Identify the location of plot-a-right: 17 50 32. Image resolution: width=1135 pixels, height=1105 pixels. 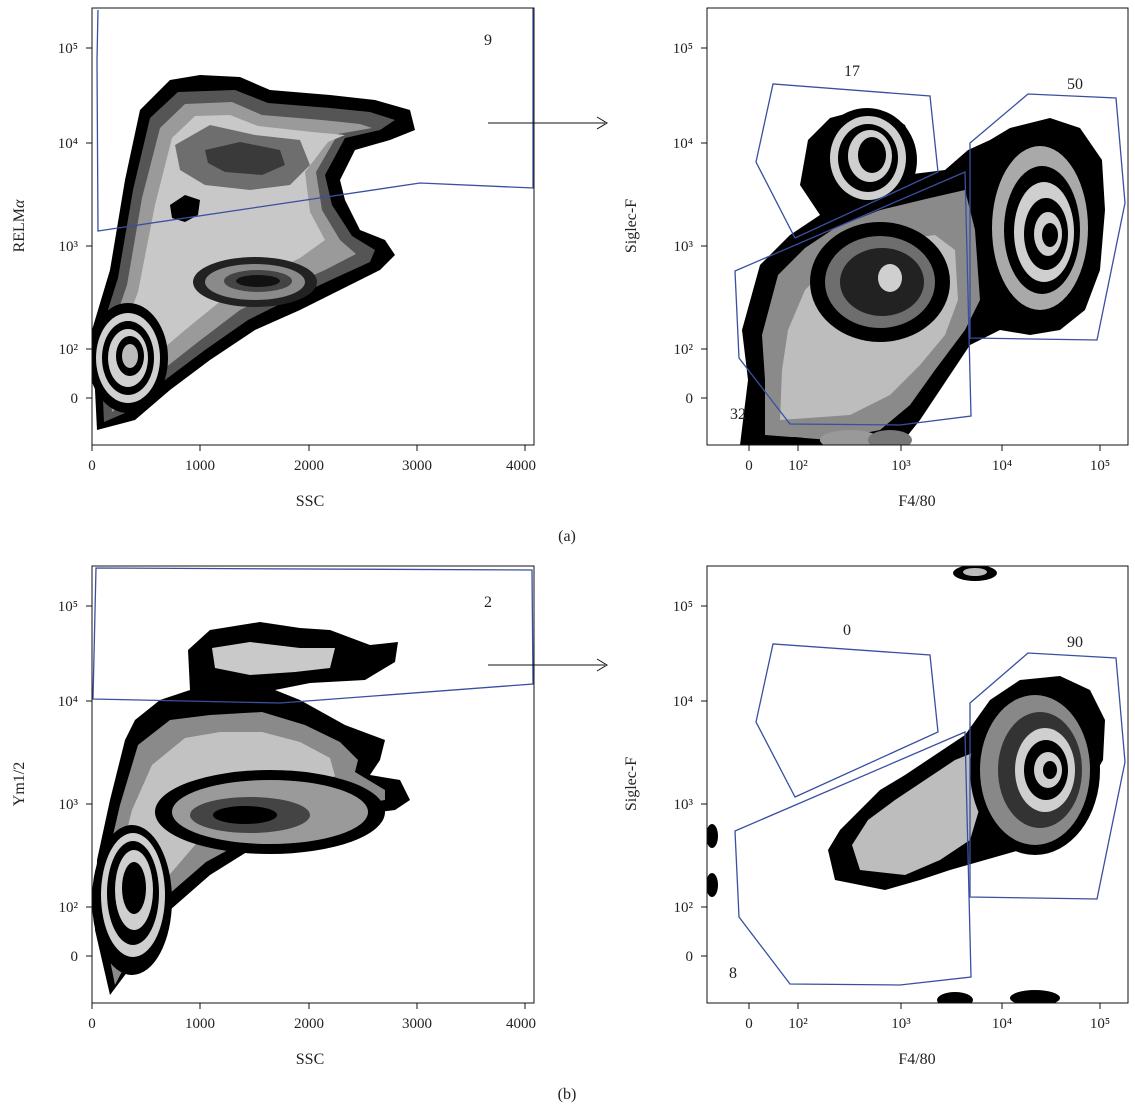
(917, 226).